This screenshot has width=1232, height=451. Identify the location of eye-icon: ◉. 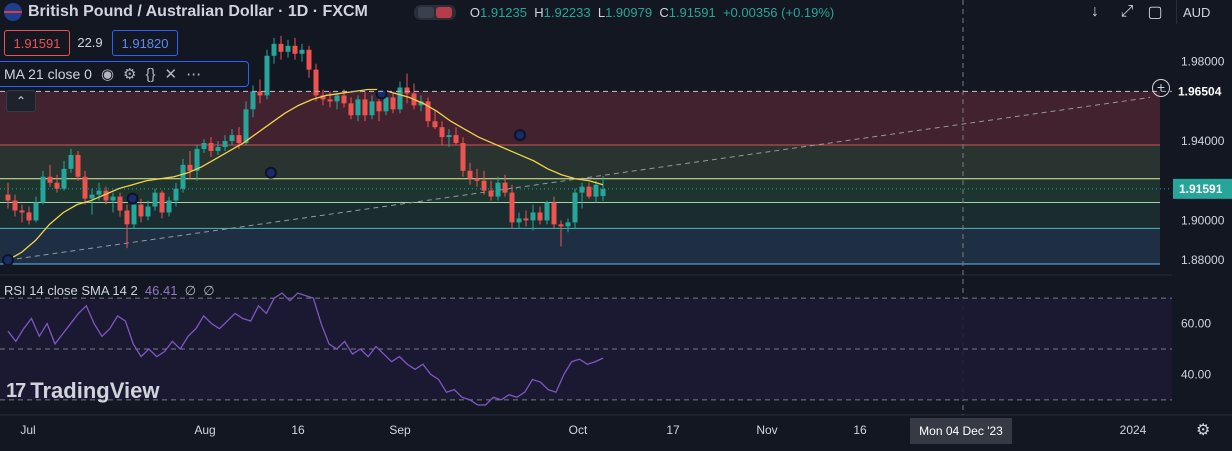
(107, 74).